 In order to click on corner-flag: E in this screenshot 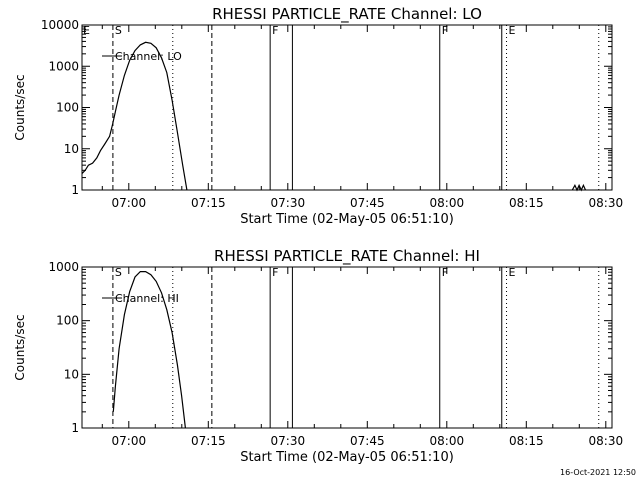, I will do `click(86, 30)`.